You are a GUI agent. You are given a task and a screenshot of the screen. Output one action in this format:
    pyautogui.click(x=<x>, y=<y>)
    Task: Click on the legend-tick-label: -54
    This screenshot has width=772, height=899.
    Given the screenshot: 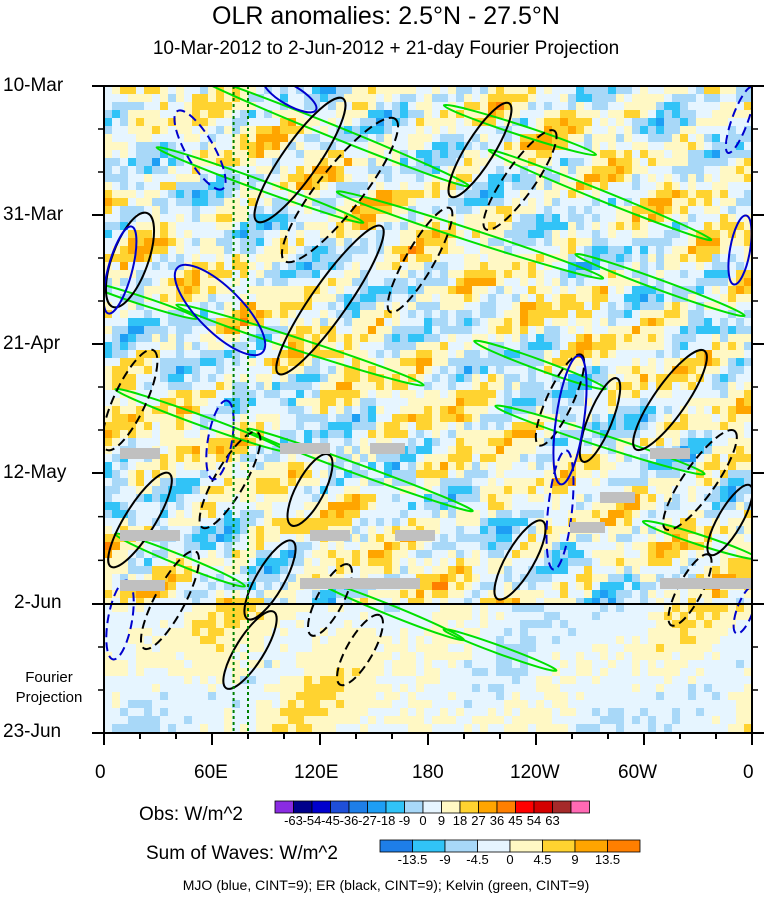 What is the action you would take?
    pyautogui.click(x=312, y=820)
    